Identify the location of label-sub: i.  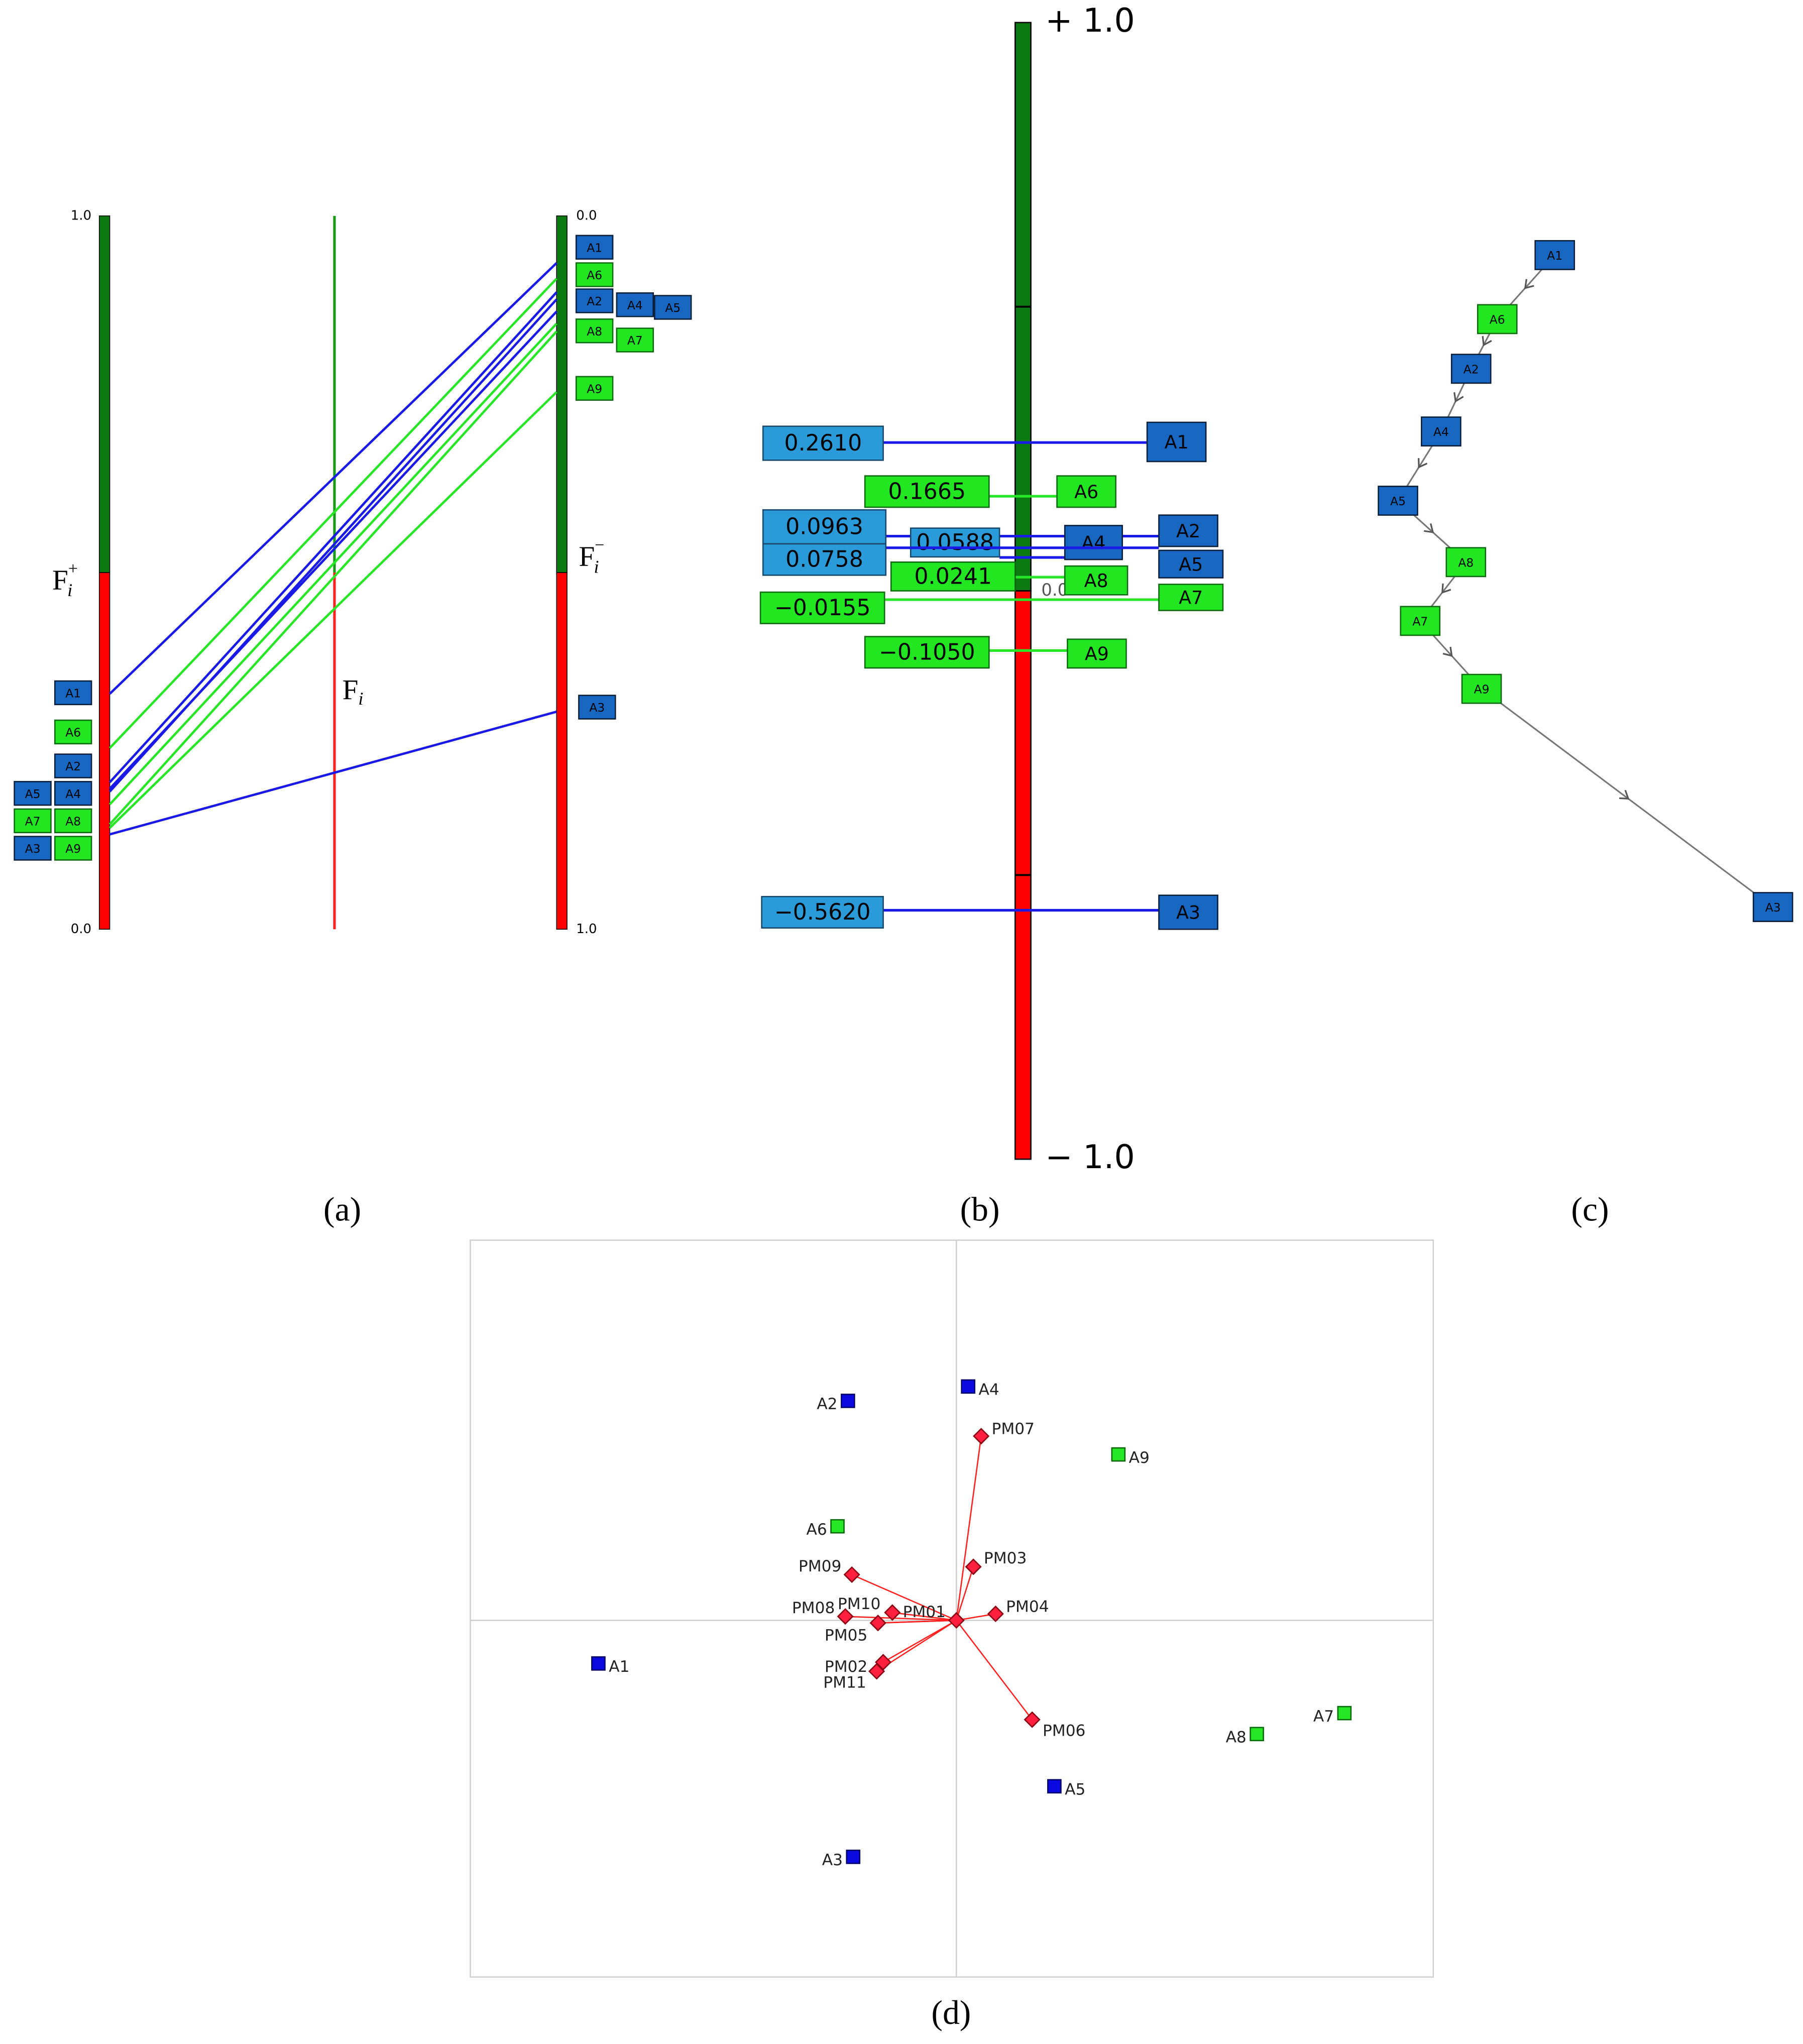
(361, 699).